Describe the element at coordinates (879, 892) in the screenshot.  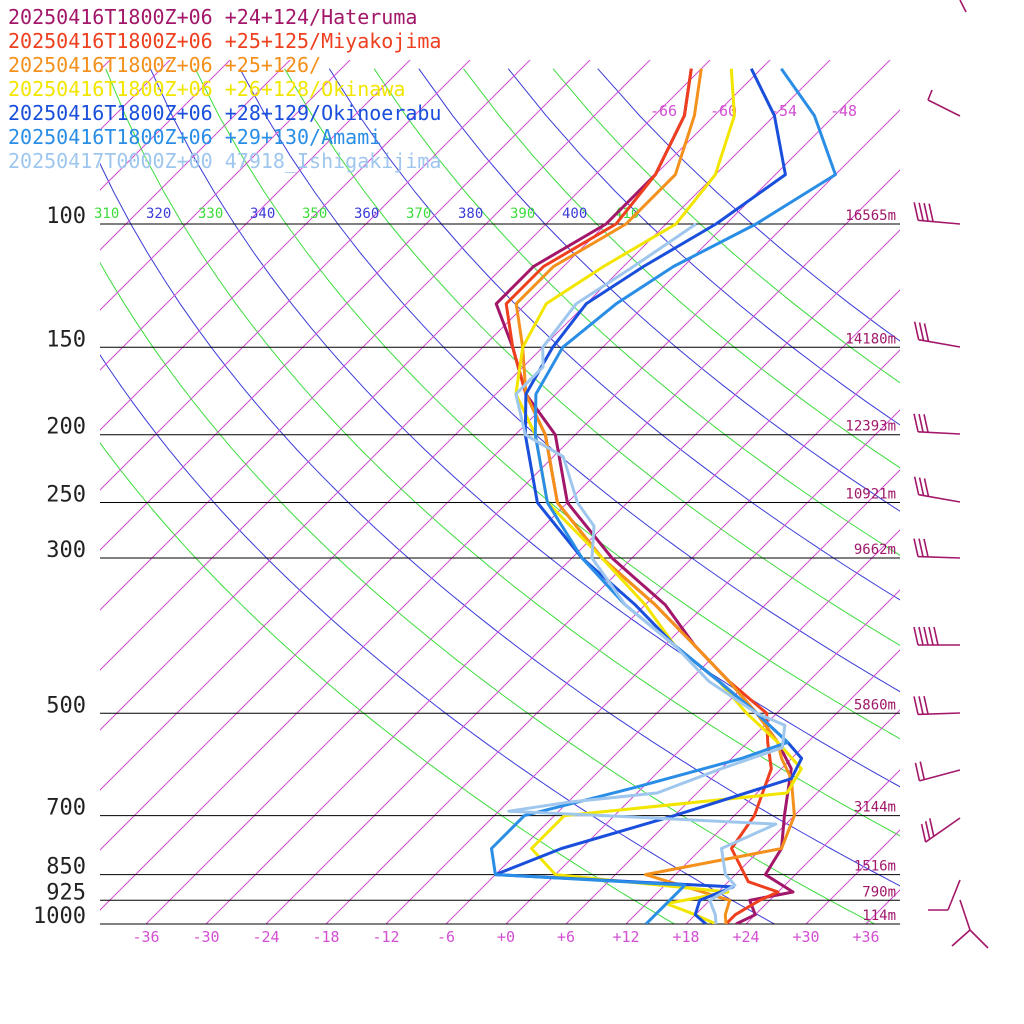
I see `height-label: 790m` at that location.